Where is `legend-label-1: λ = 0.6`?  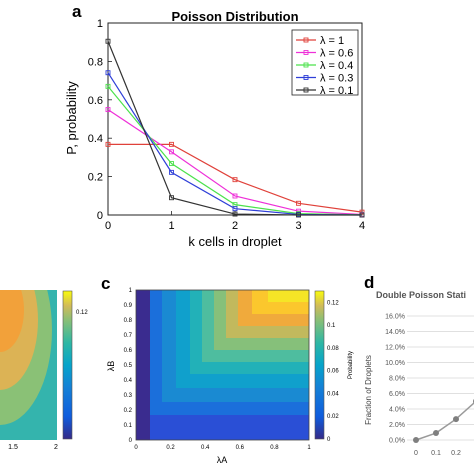 legend-label-1: λ = 0.6 is located at coordinates (336, 54).